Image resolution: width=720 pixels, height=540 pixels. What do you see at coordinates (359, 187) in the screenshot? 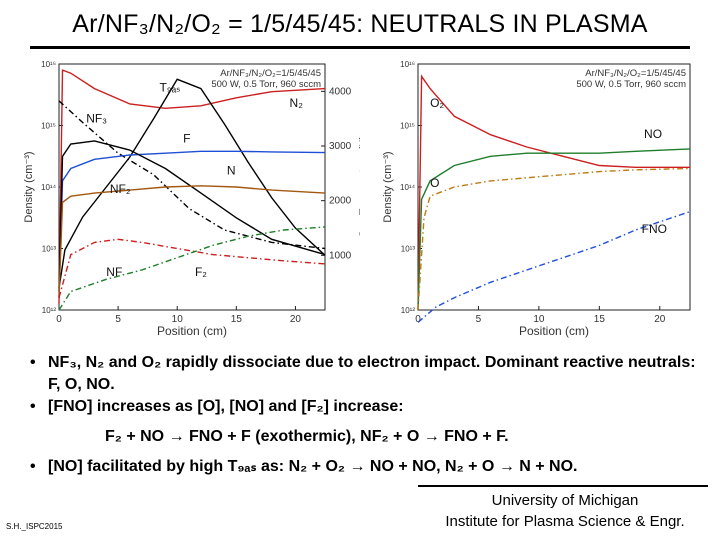
I see `y2-axis-label: Gas Temperature (K)` at bounding box center [359, 187].